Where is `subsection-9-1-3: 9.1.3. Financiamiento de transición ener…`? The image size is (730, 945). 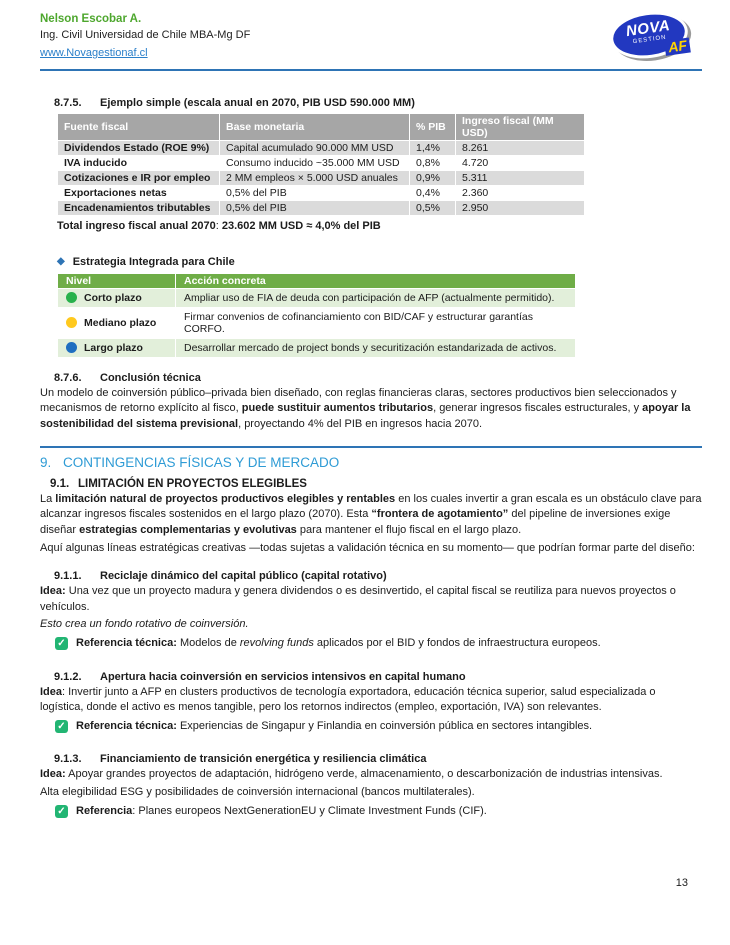 subsection-9-1-3: 9.1.3. Financiamiento de transición ener… is located at coordinates (371, 786).